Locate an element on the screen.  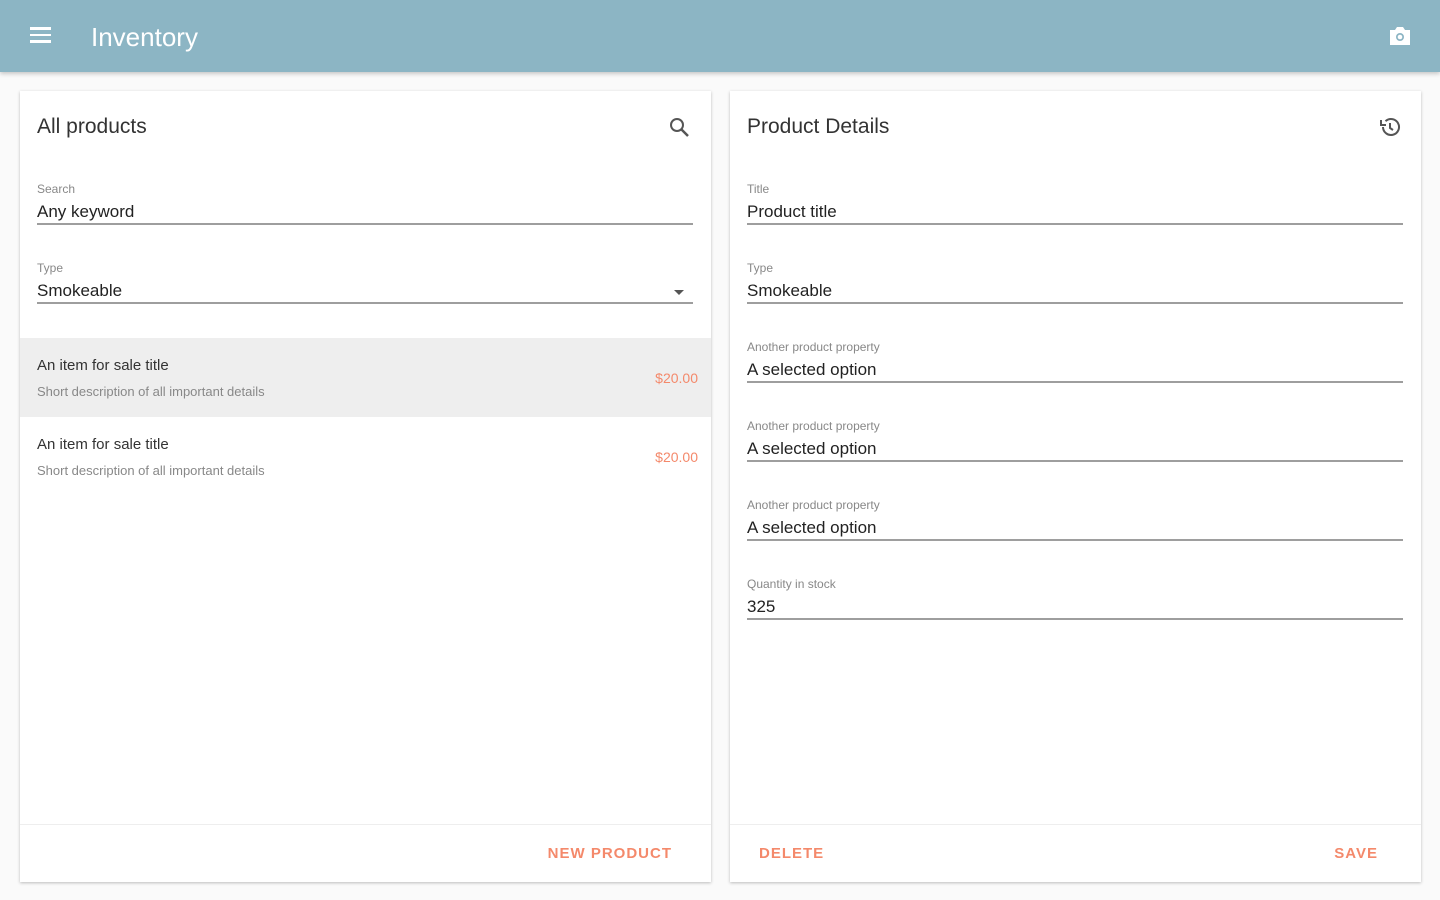
app-bar: Inventory is located at coordinates (720, 36).